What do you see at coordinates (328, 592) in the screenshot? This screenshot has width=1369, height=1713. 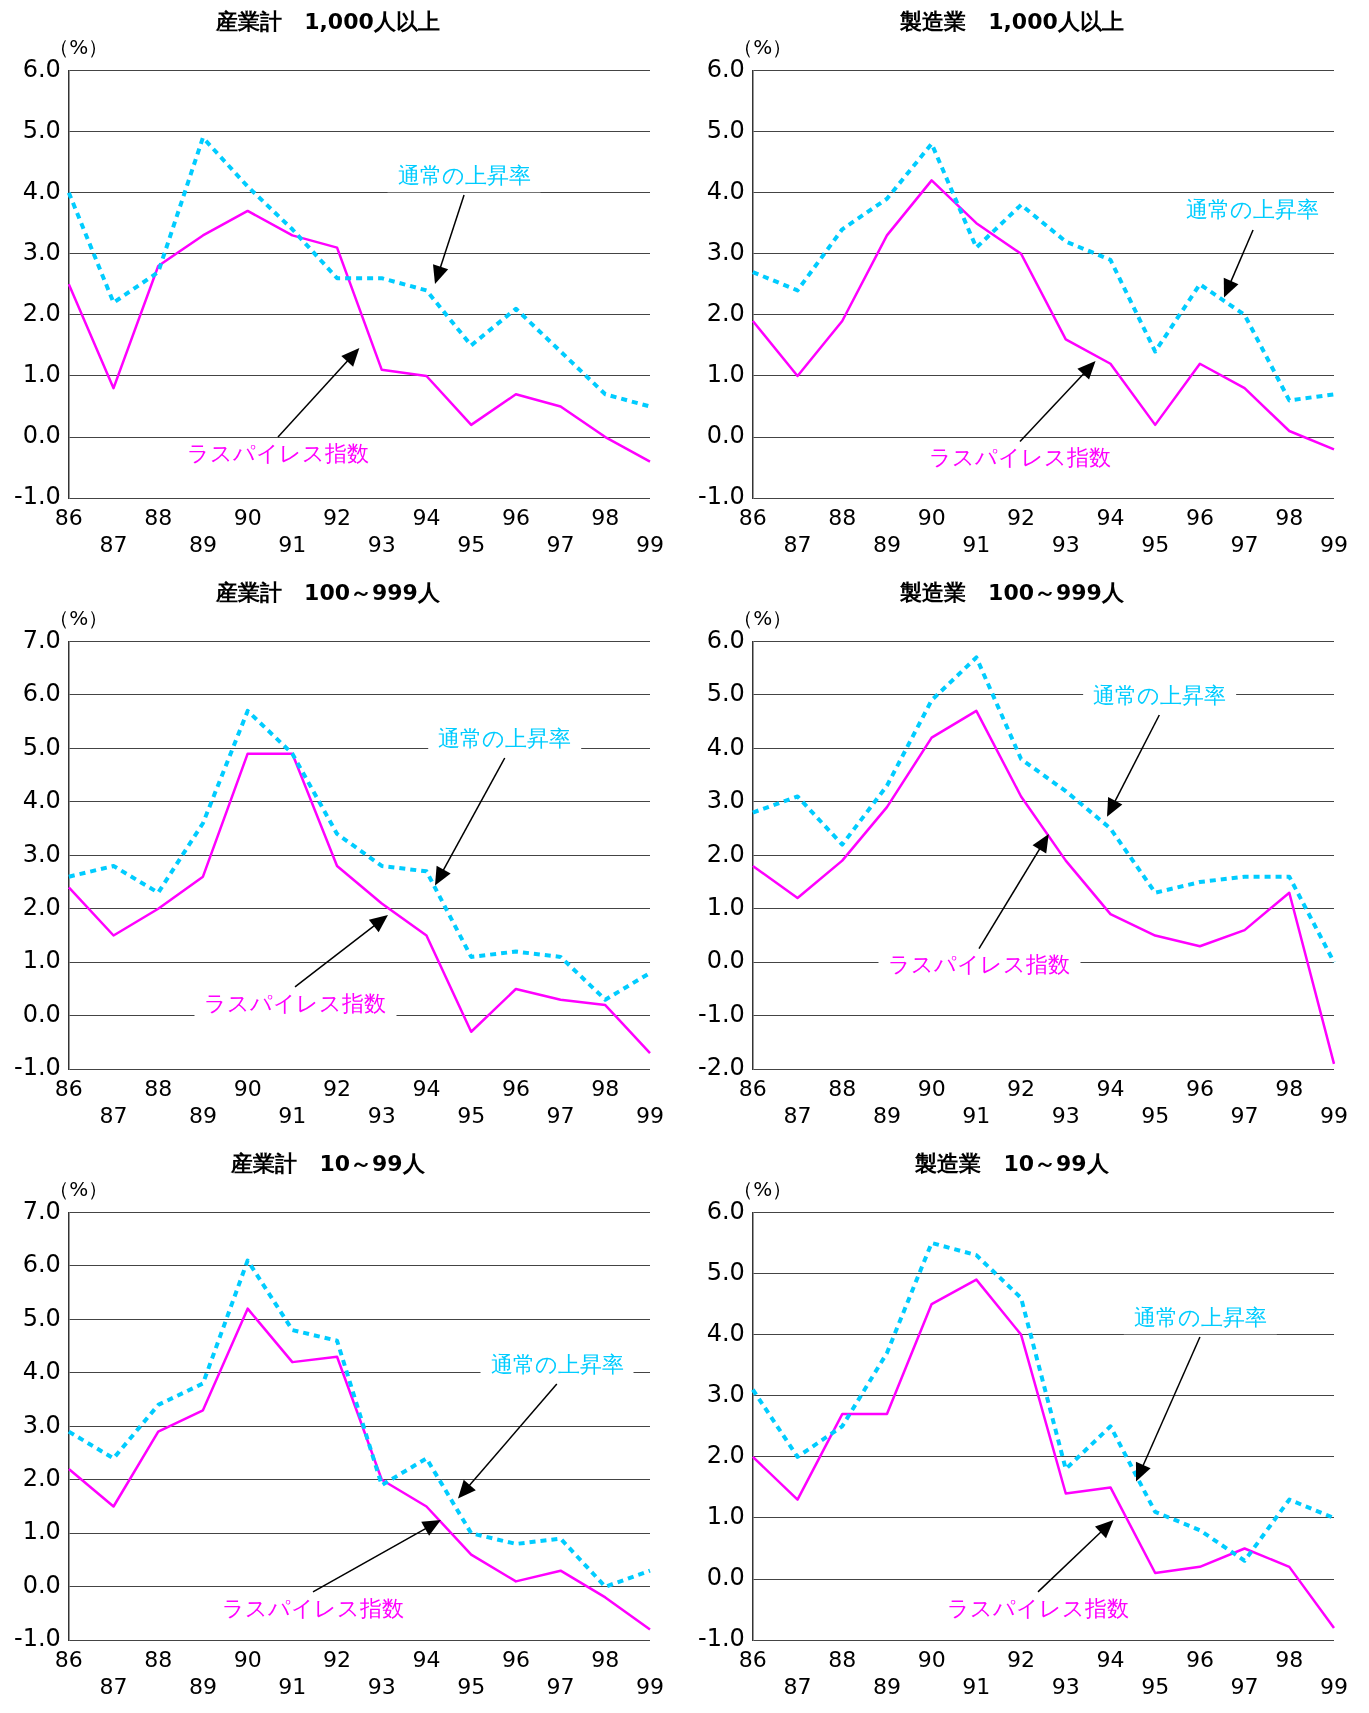 I see `chart-title: 産業計 100～999人` at bounding box center [328, 592].